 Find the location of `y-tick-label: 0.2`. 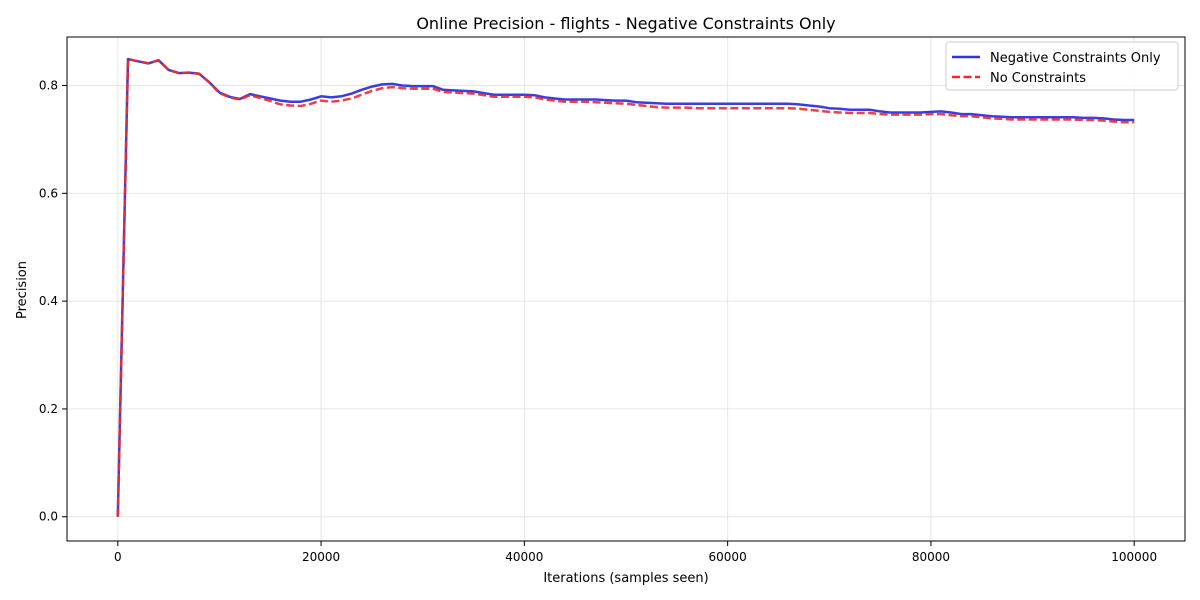

y-tick-label: 0.2 is located at coordinates (48, 409).